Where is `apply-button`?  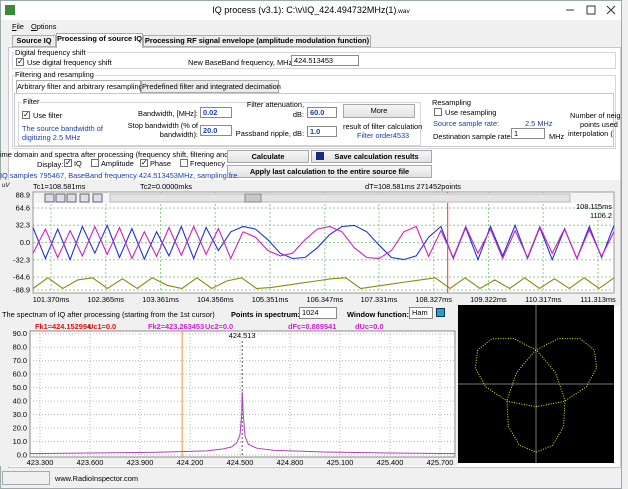
apply-button is located at coordinates (440, 312).